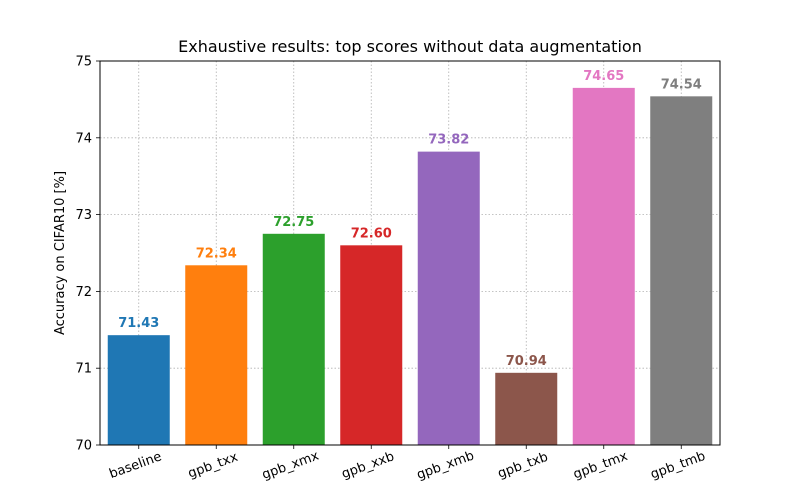 The image size is (800, 504). What do you see at coordinates (135, 465) in the screenshot?
I see `x-tick-label-baseline: baseline` at bounding box center [135, 465].